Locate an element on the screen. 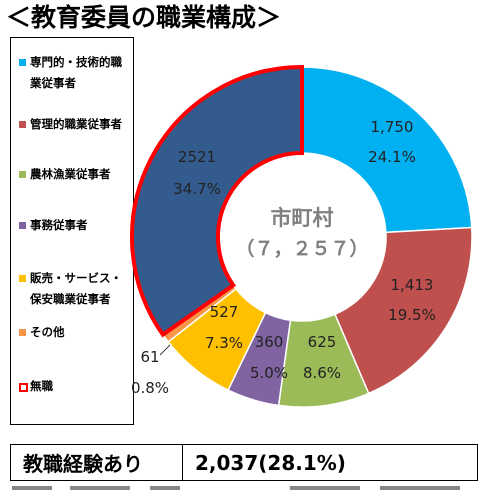 This screenshot has height=490, width=481. slice-value-label: 527 is located at coordinates (224, 312).